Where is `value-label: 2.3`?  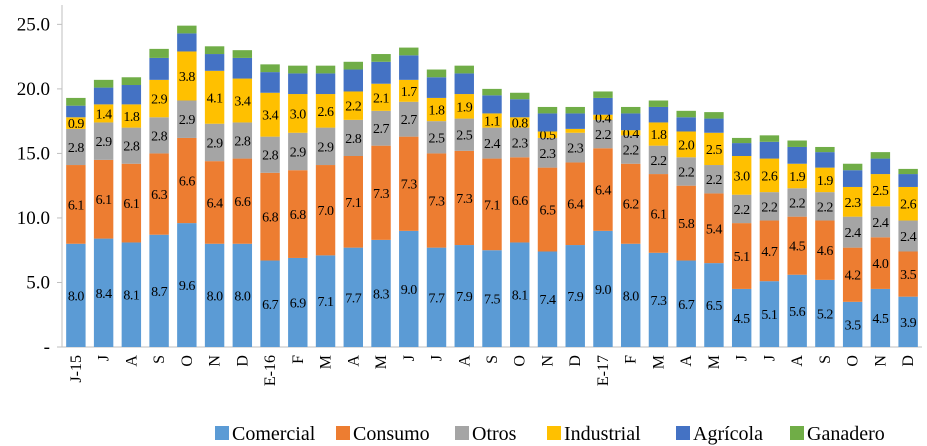
value-label: 2.3 is located at coordinates (575, 149).